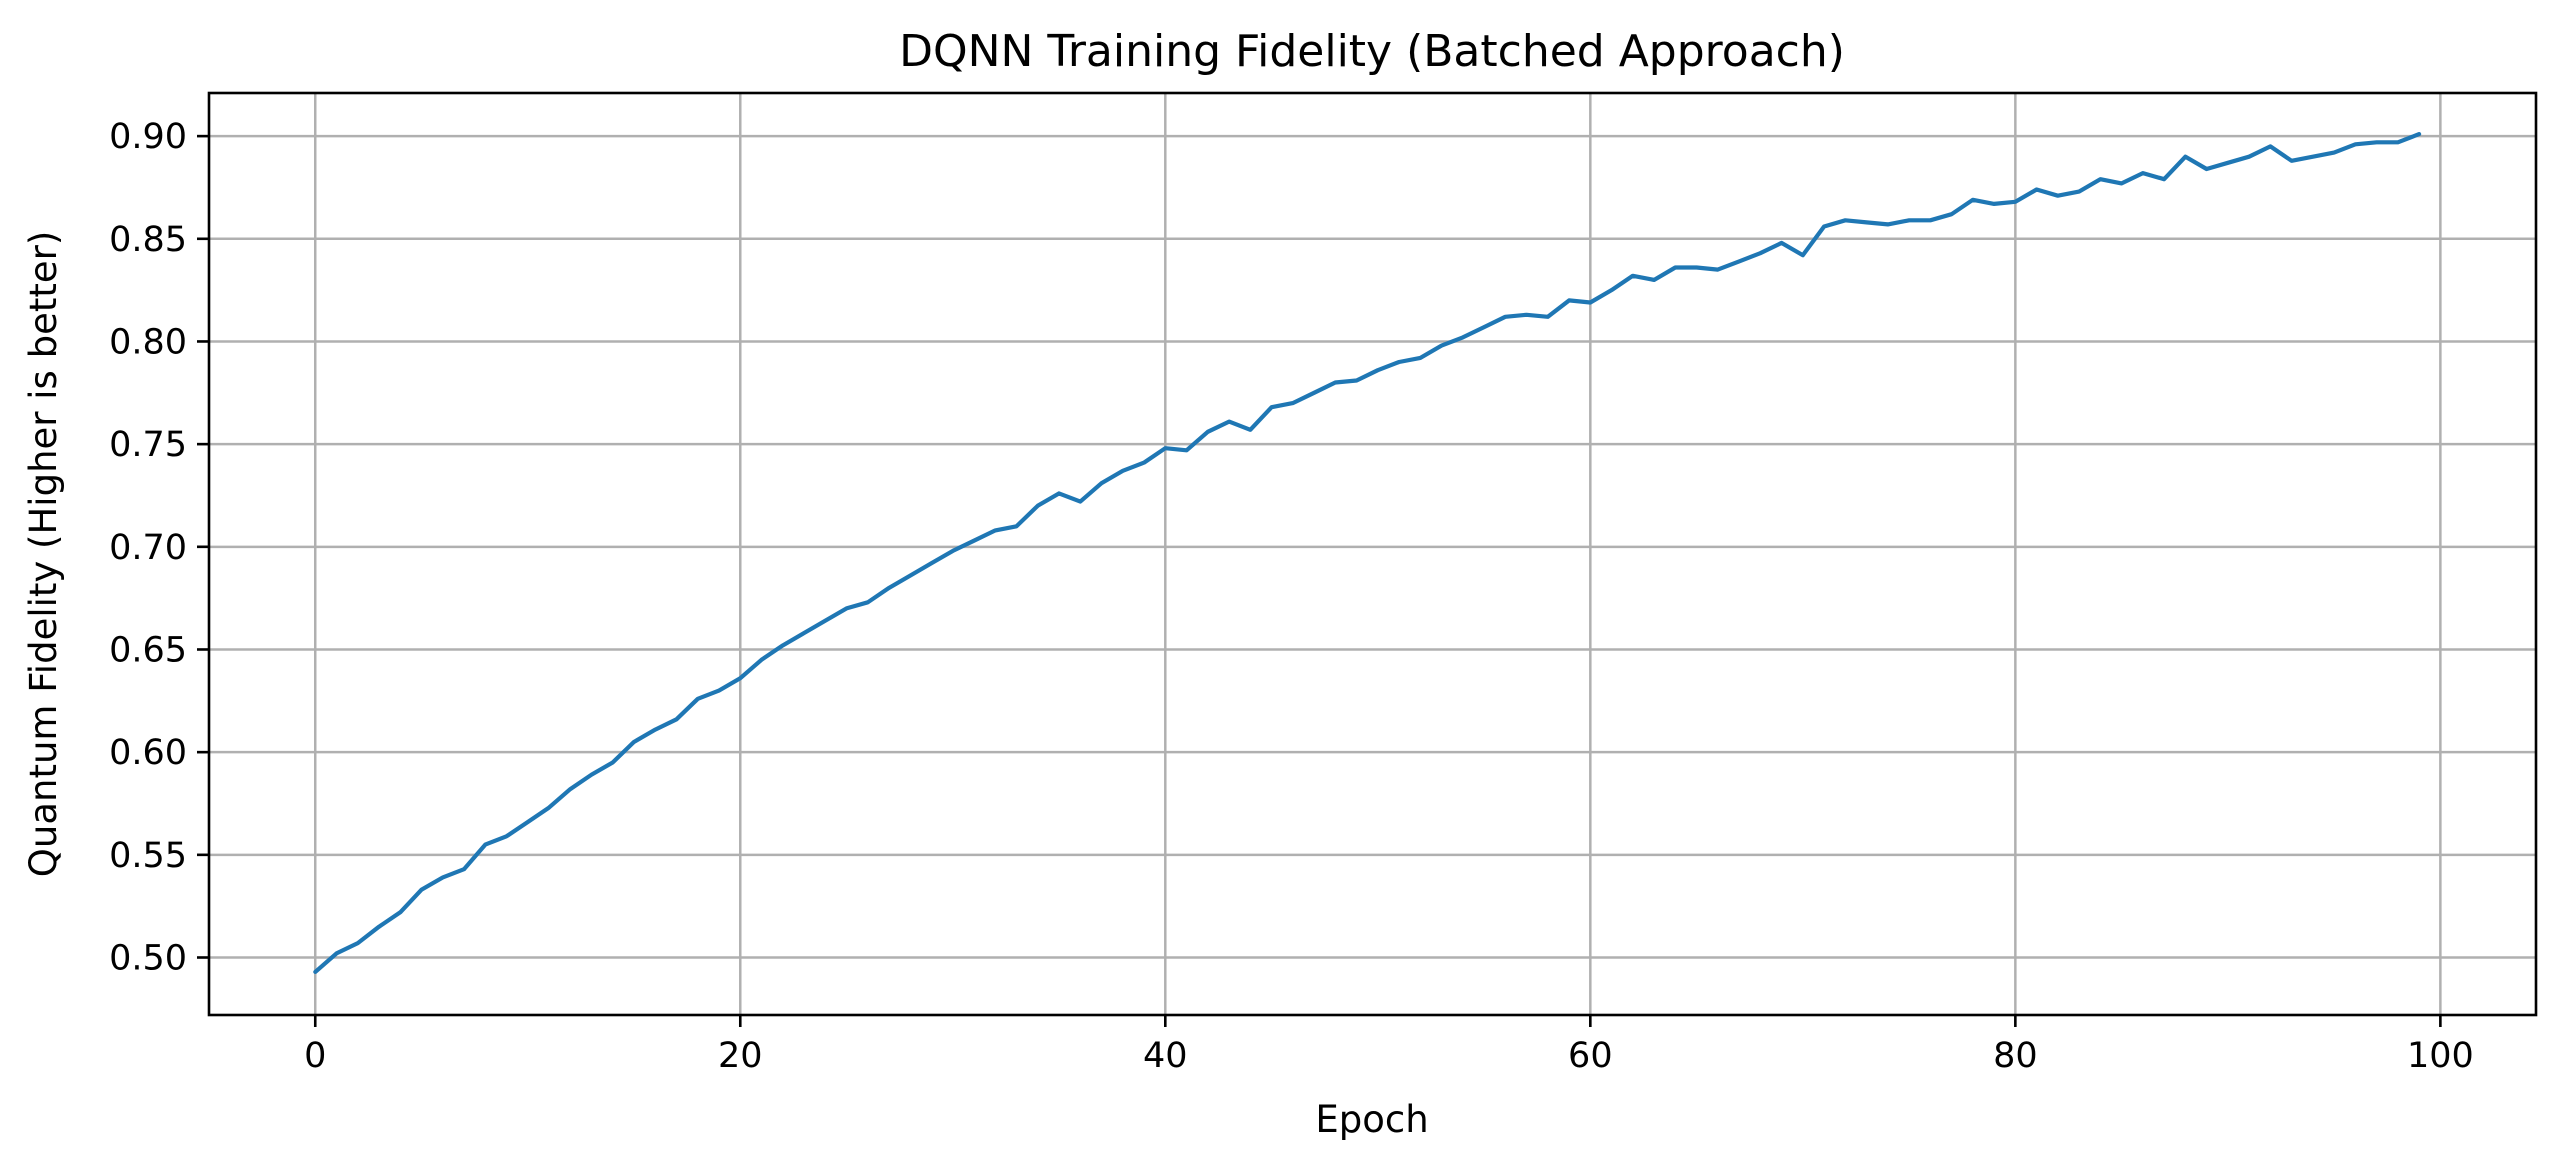 The image size is (2563, 1172). I want to click on y-tick-label: 0.60, so click(148, 753).